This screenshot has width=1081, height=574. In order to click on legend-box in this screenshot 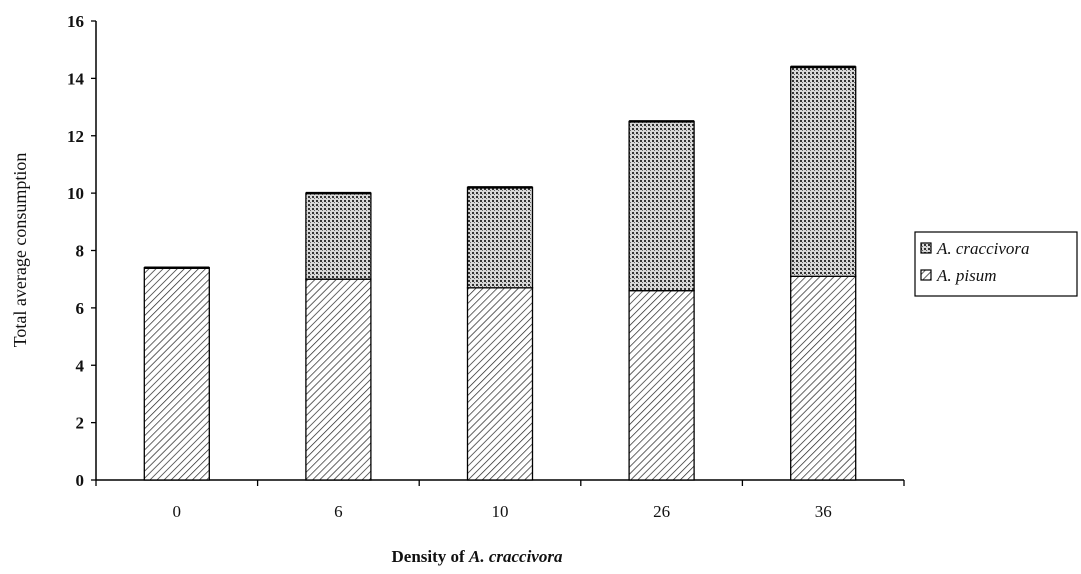, I will do `click(996, 264)`.